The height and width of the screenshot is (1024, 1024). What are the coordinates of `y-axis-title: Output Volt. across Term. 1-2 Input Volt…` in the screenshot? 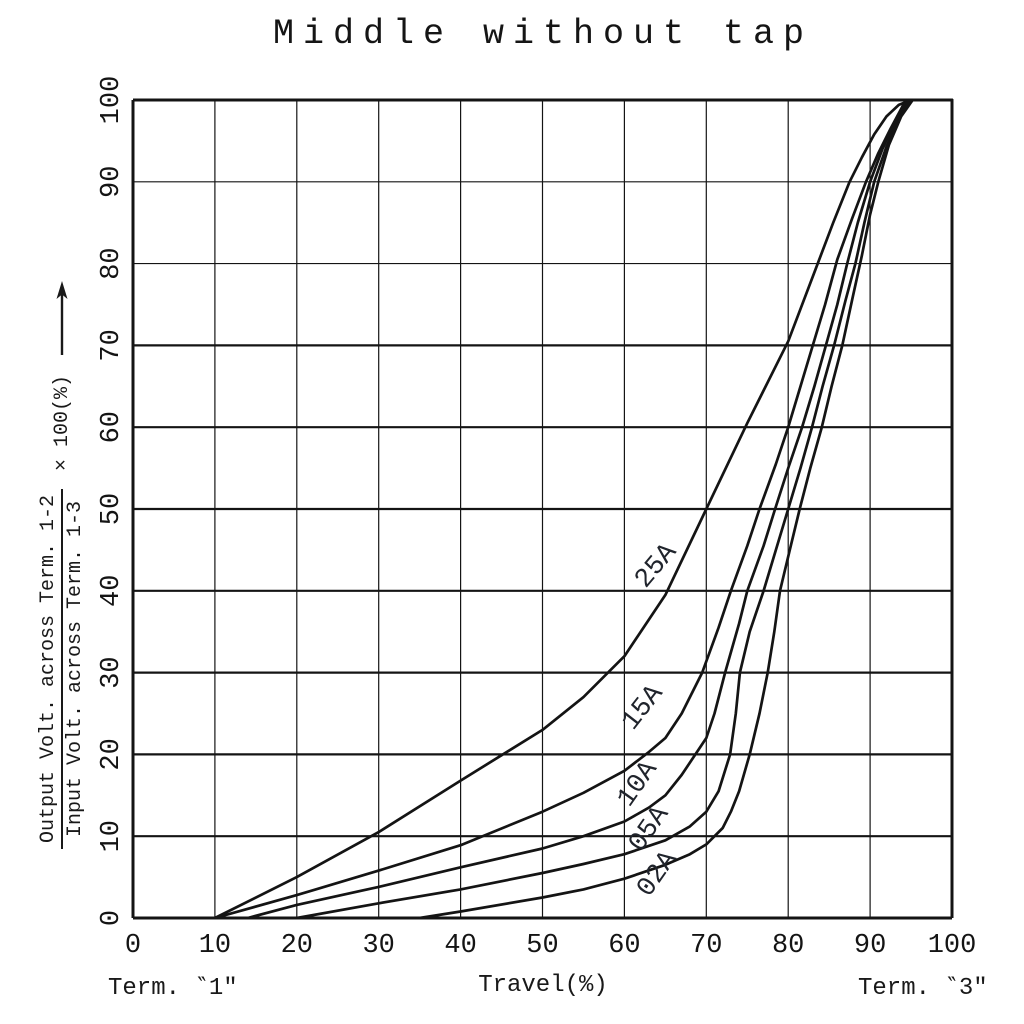 It's located at (62, 565).